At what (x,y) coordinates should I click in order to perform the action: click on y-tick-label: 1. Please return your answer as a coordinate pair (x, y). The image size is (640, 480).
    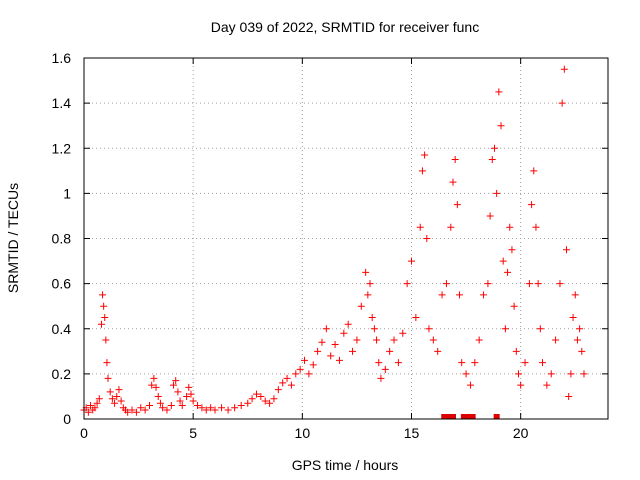
    Looking at the image, I should click on (67, 193).